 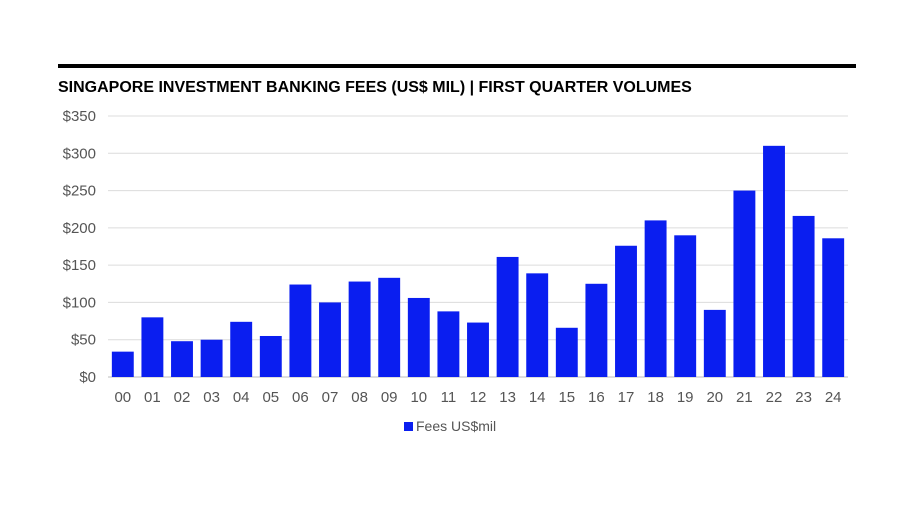 I want to click on x-tick-label: 05, so click(x=270, y=397).